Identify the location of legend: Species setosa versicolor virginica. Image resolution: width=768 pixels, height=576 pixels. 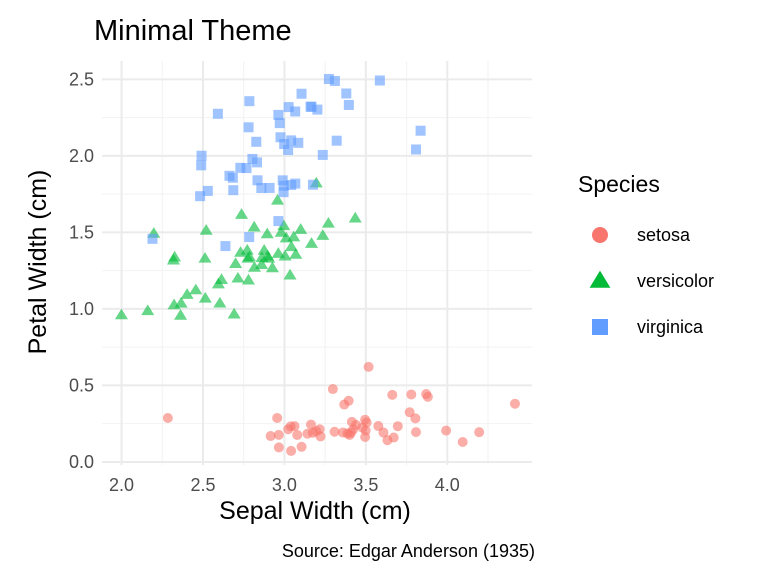
(646, 254).